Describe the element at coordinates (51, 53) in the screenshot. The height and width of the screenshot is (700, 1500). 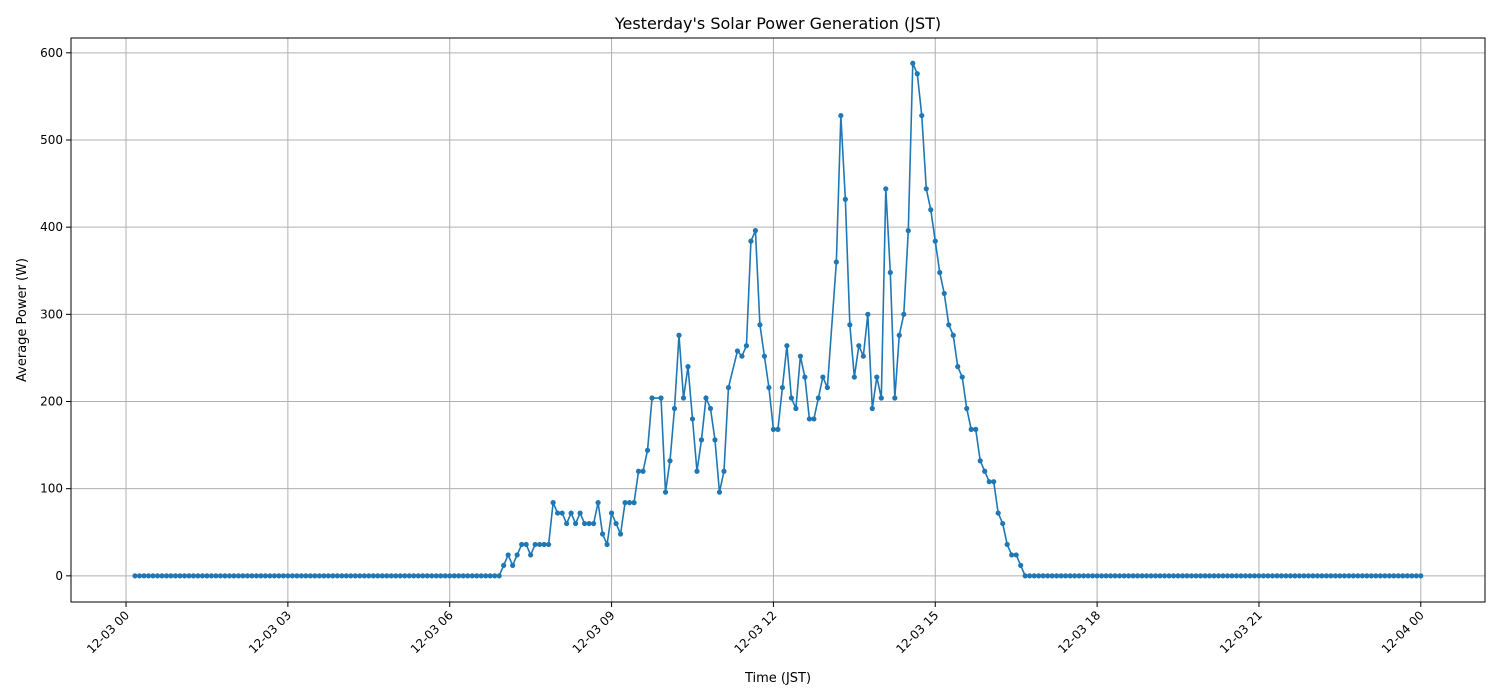
I see `y-tick-label: 600` at that location.